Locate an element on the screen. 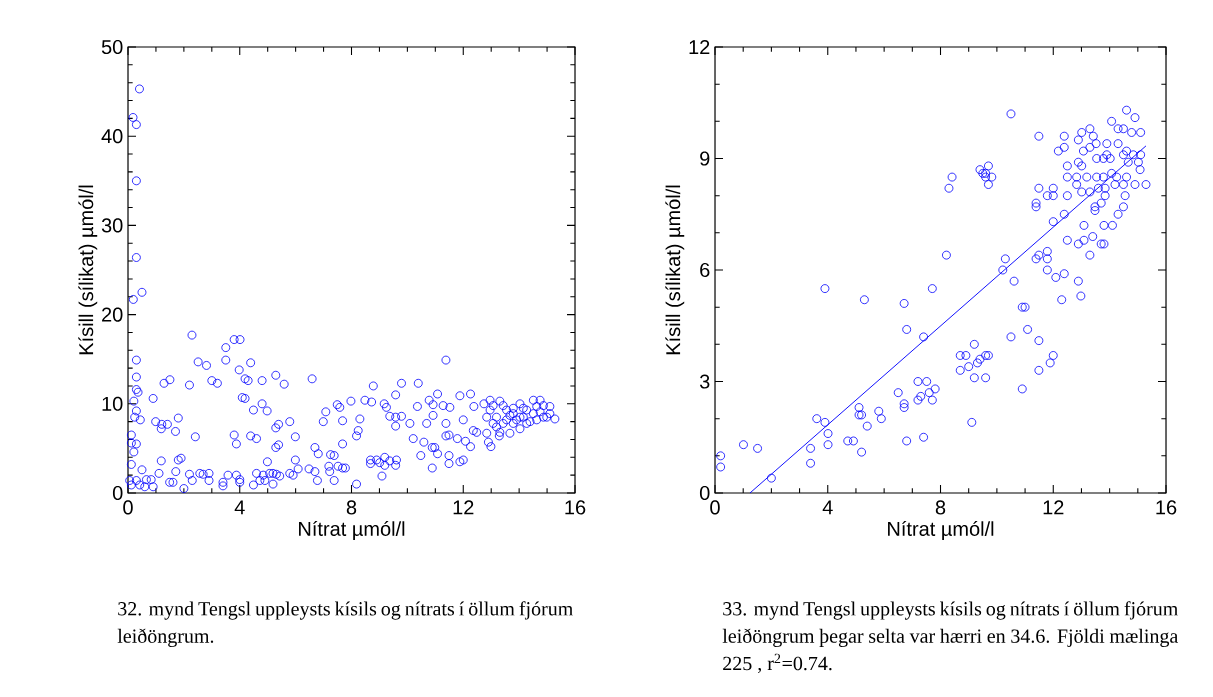 This screenshot has width=1213, height=697. y-tick-label: 9 is located at coordinates (705, 158).